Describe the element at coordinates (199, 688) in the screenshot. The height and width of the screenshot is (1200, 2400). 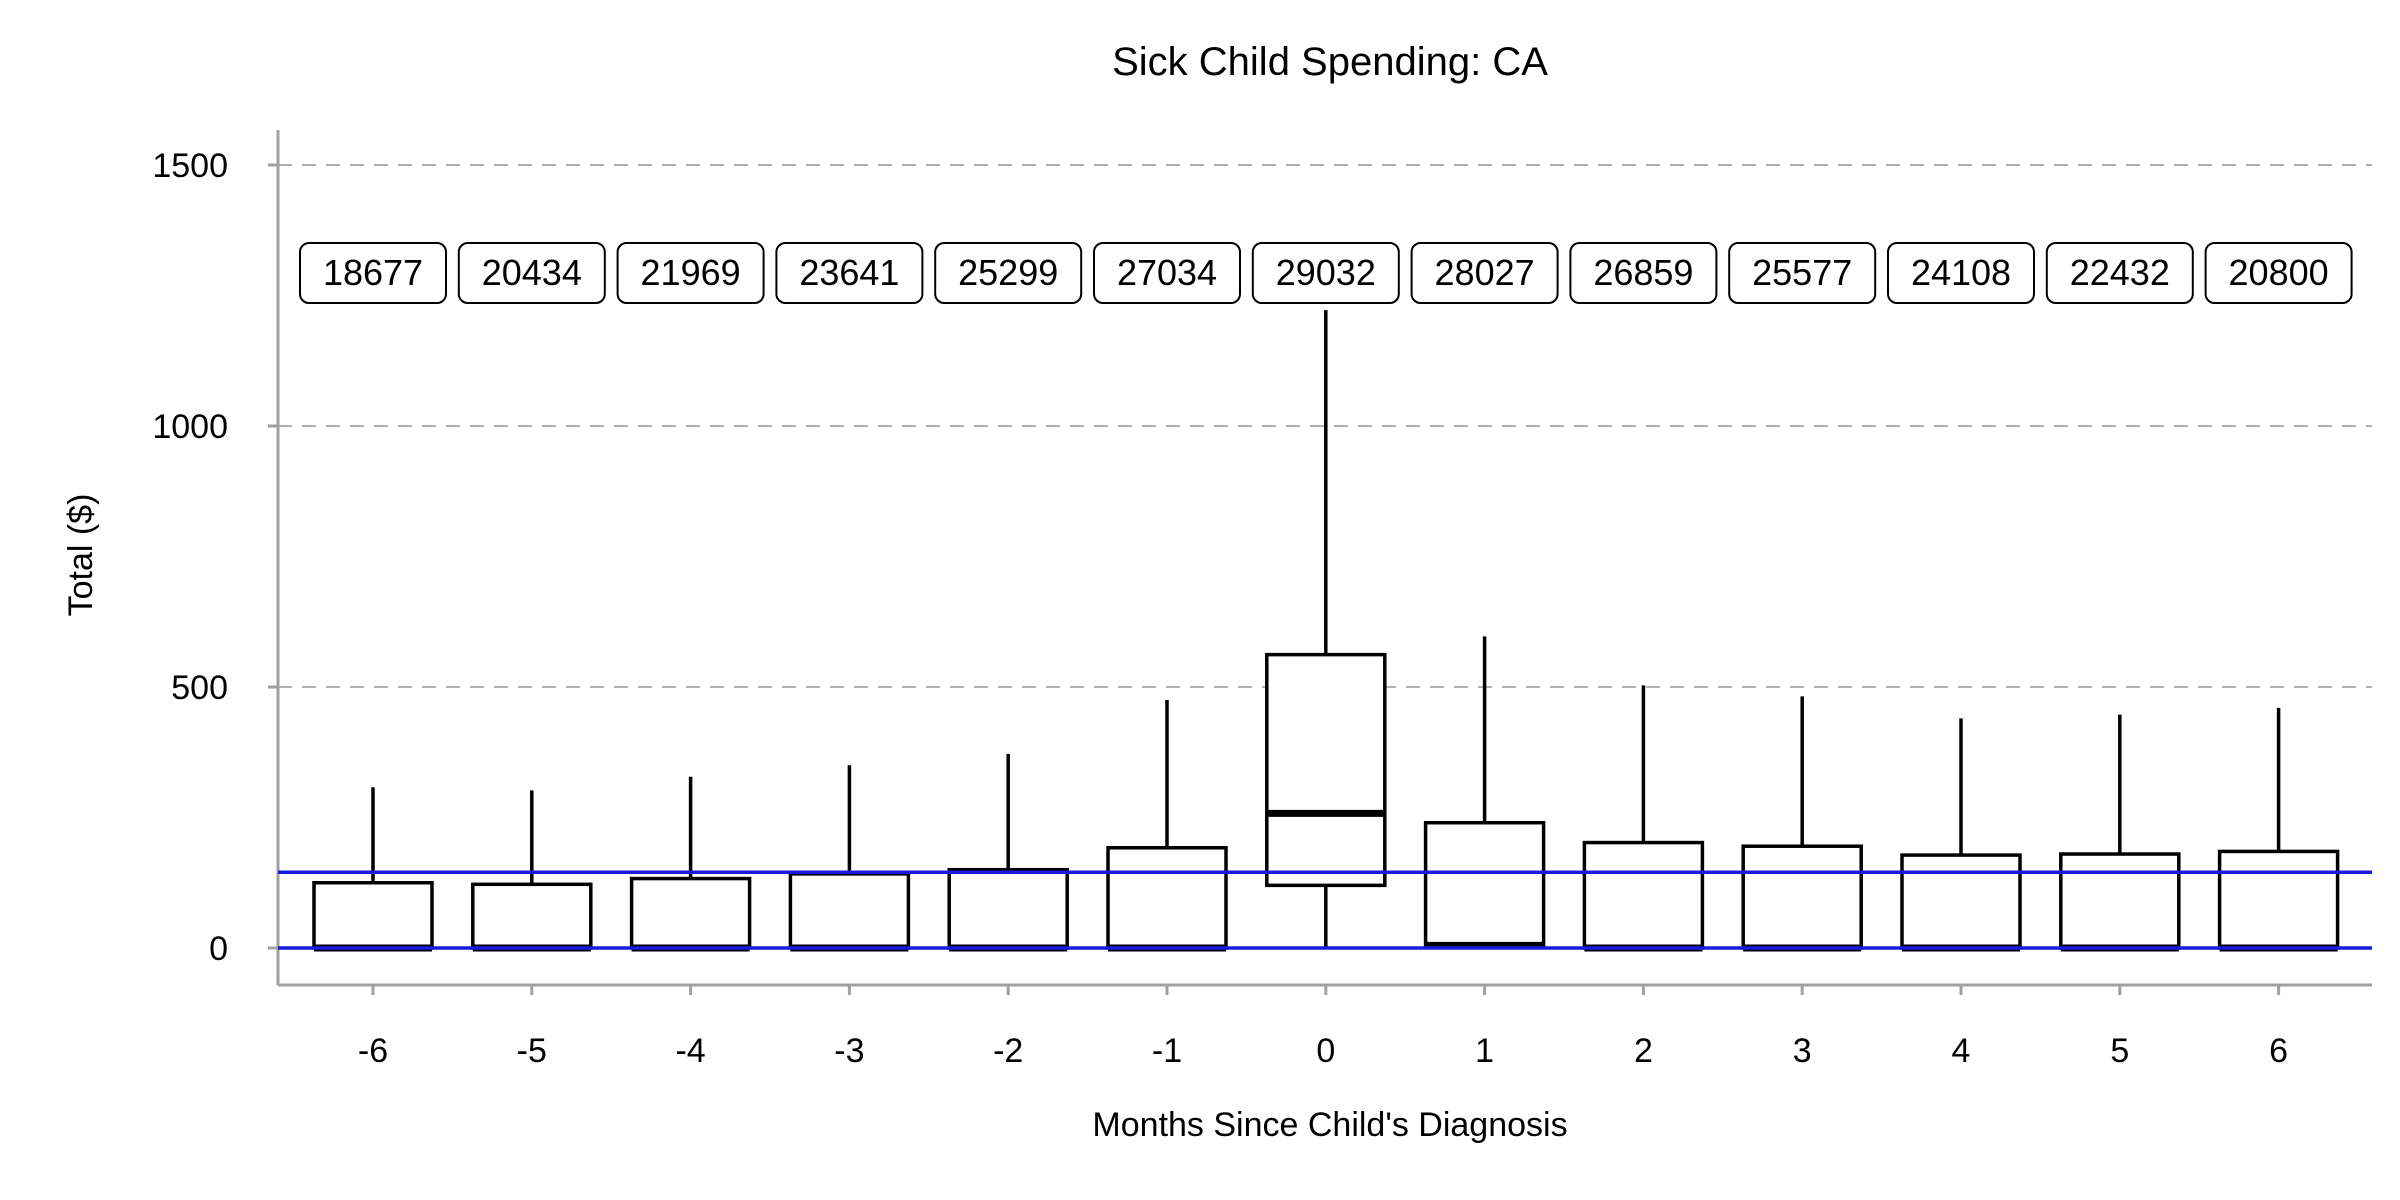
I see `y-tick-label: 500` at that location.